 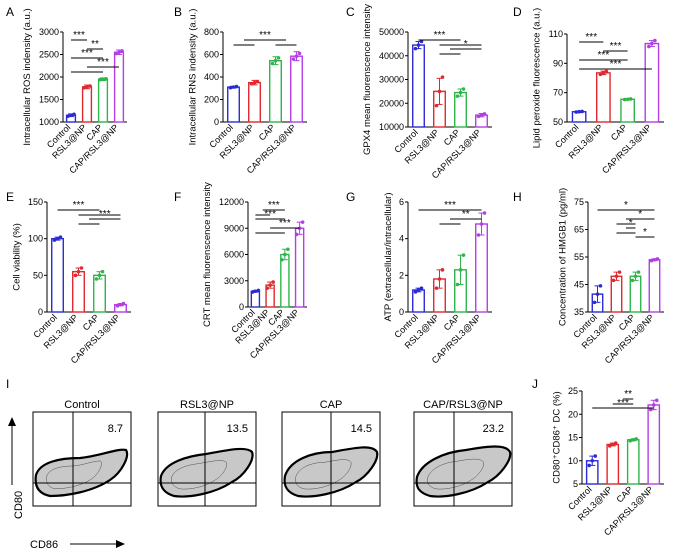 I want to click on y-tick-label: 1500, so click(x=49, y=100).